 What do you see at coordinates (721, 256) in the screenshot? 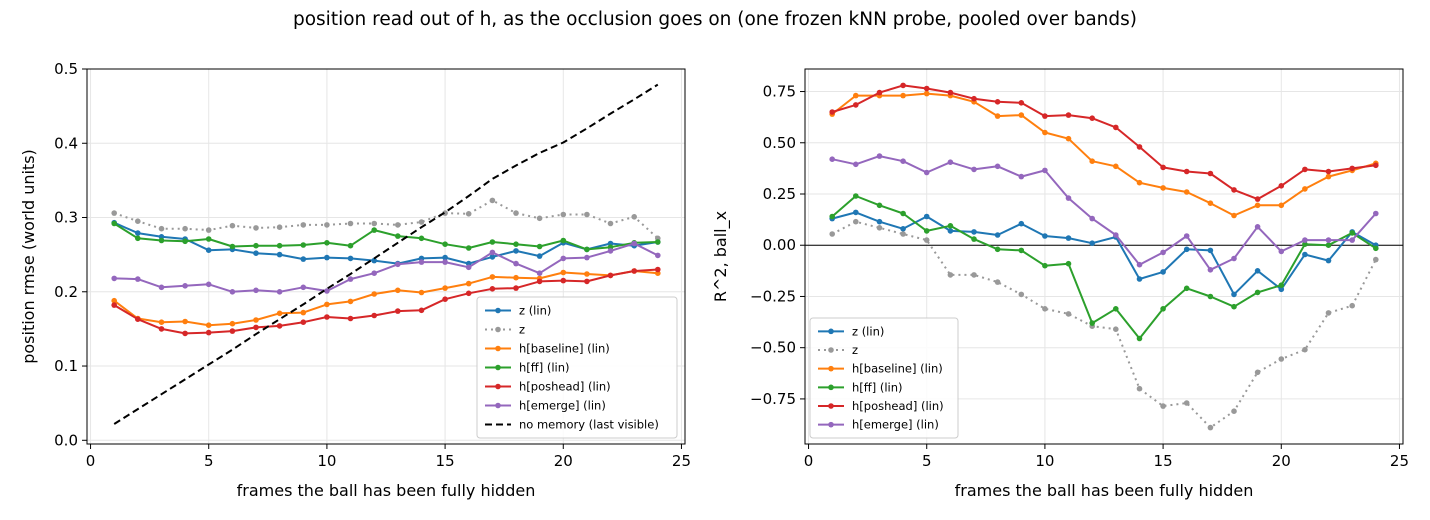
I see `p1-y-axis-label: R^2, ball_x` at bounding box center [721, 256].